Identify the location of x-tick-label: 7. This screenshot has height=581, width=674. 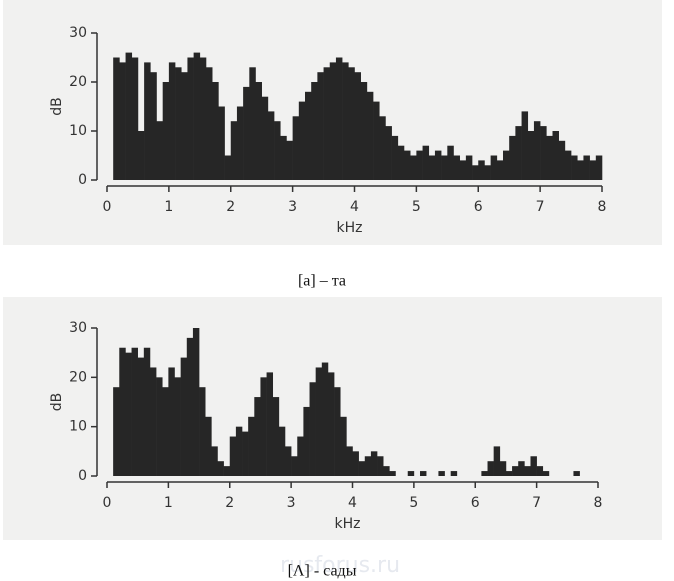
(536, 503).